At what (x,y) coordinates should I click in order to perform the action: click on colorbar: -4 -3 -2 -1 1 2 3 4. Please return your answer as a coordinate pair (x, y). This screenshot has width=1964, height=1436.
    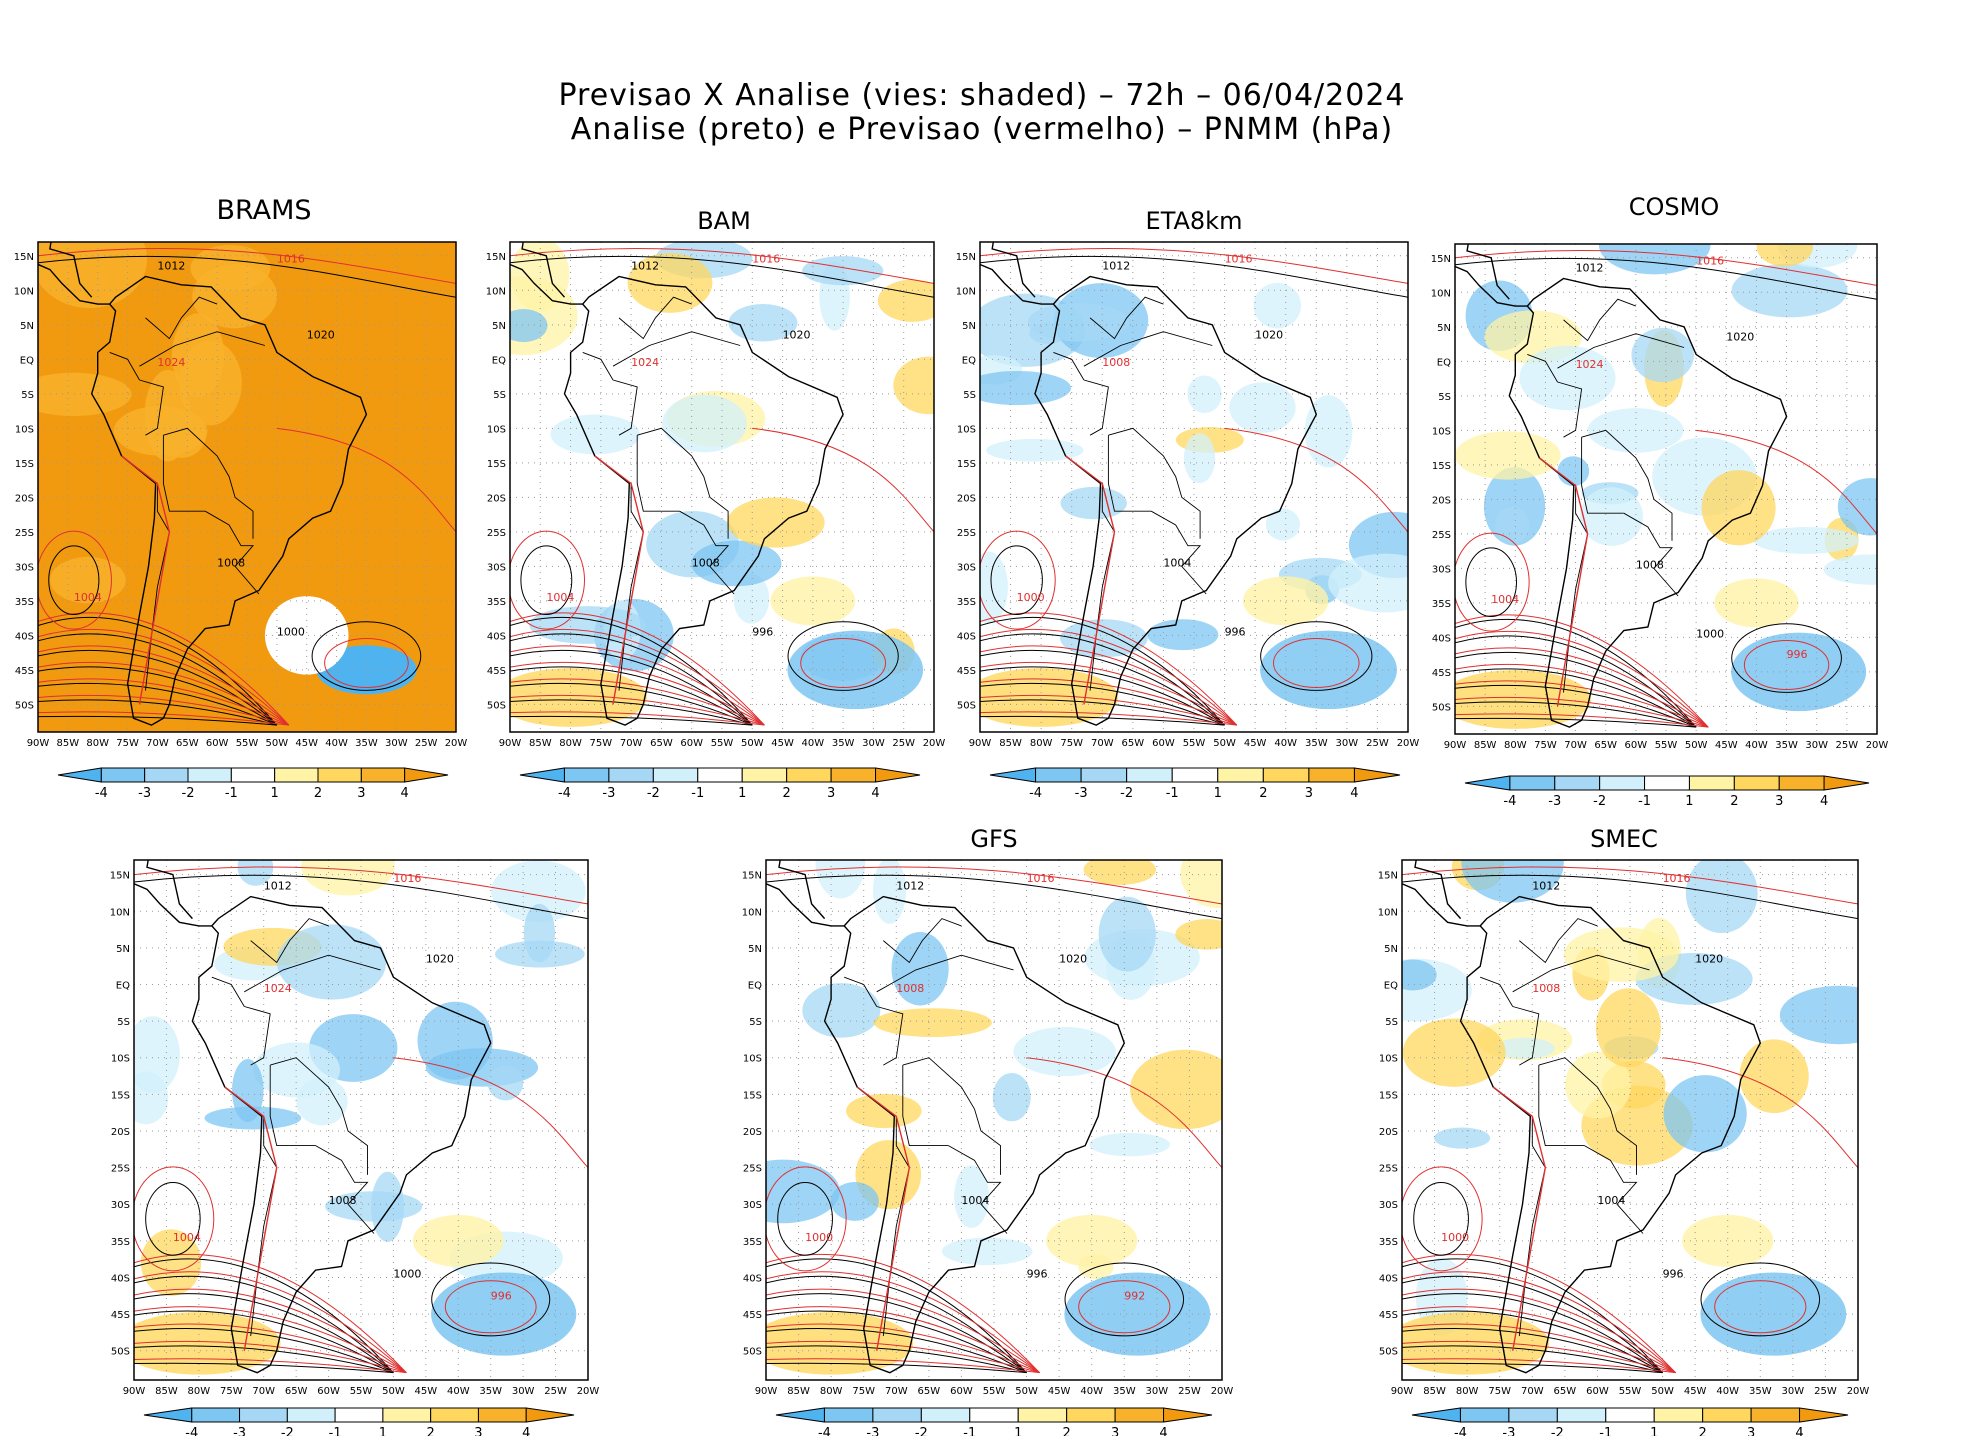
    Looking at the image, I should click on (720, 784).